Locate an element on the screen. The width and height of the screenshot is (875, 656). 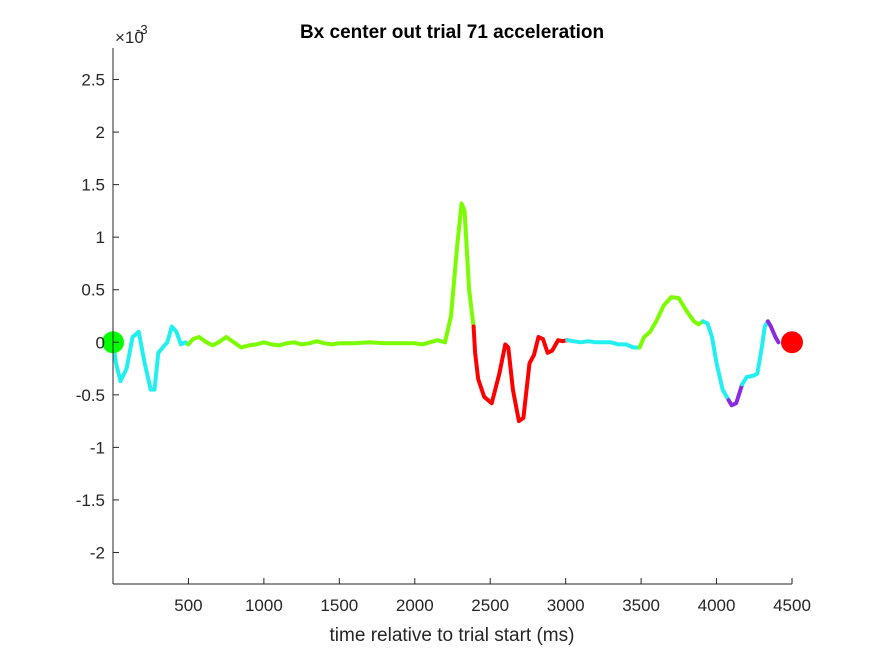
series-segment-3-red is located at coordinates (520, 374).